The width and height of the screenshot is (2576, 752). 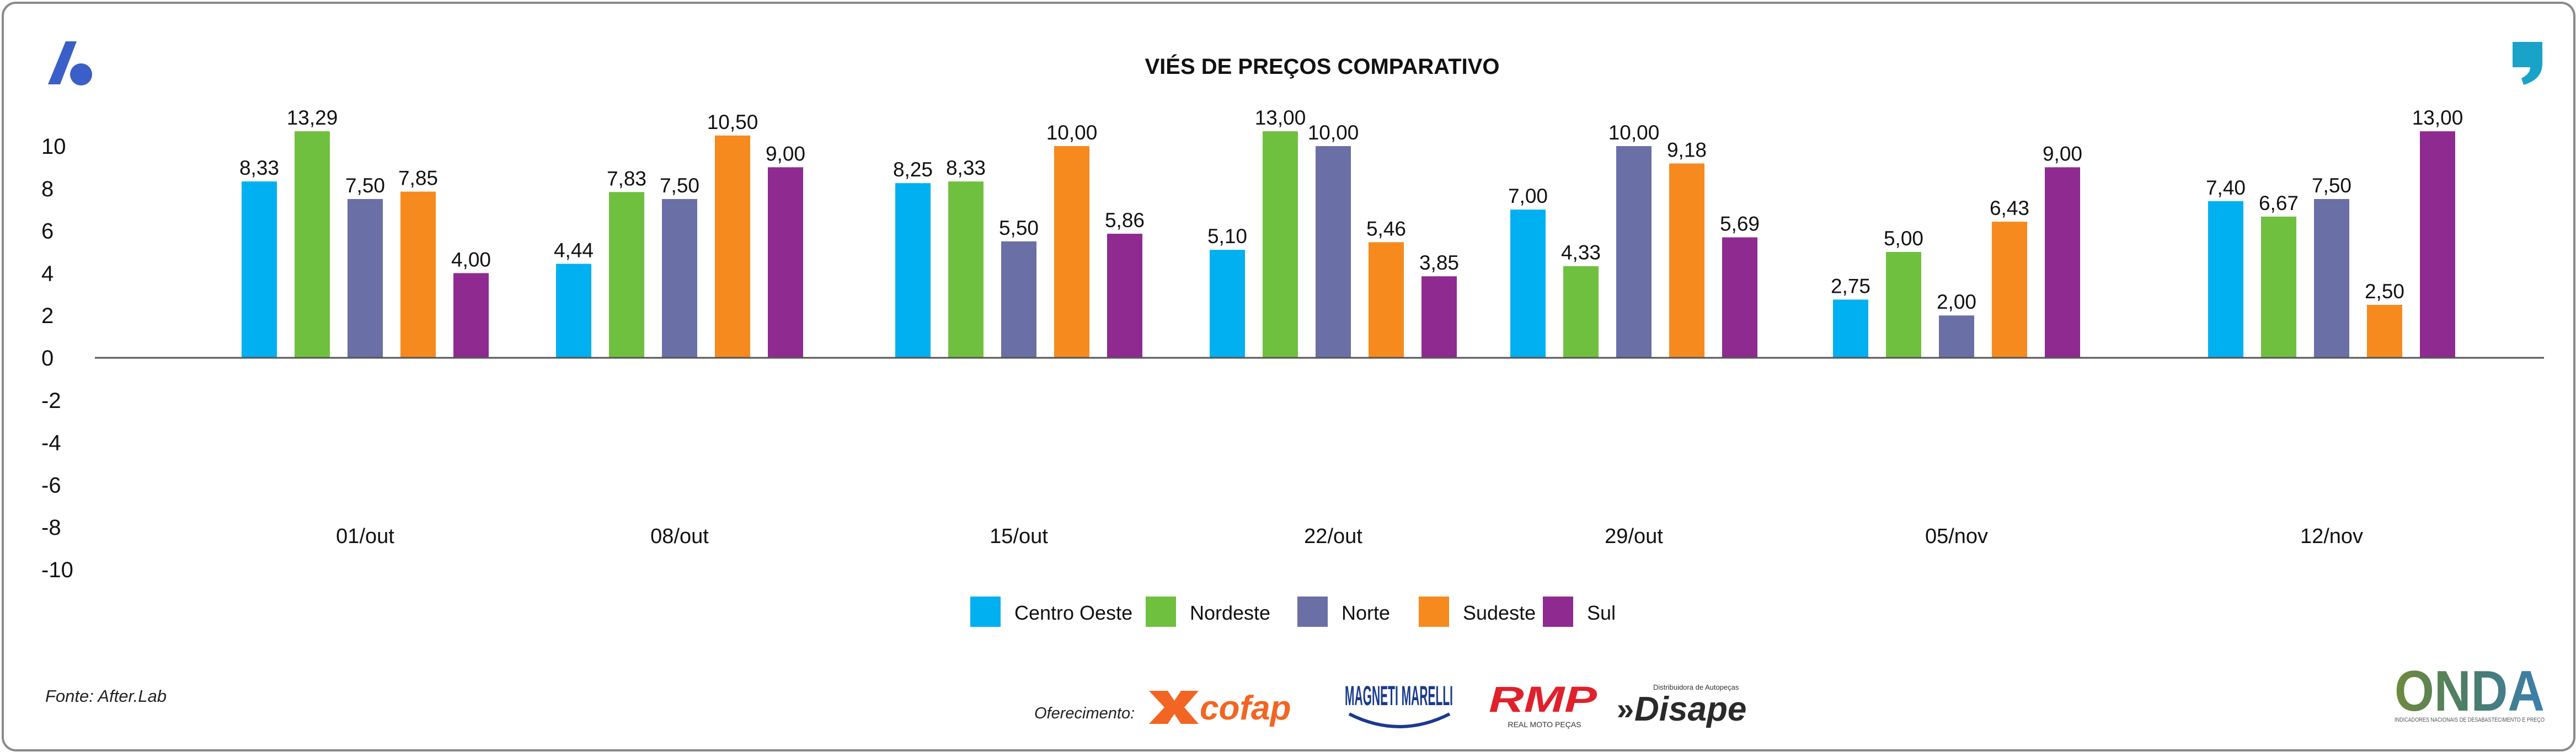 I want to click on bar-value-label: 9,00, so click(x=785, y=153).